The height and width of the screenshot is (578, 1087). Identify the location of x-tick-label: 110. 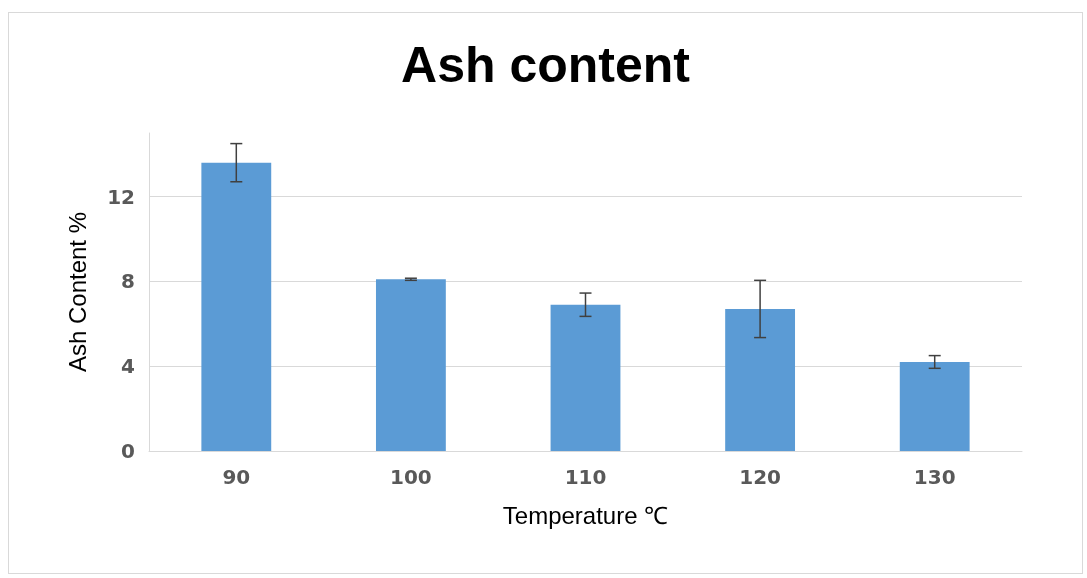
(585, 477).